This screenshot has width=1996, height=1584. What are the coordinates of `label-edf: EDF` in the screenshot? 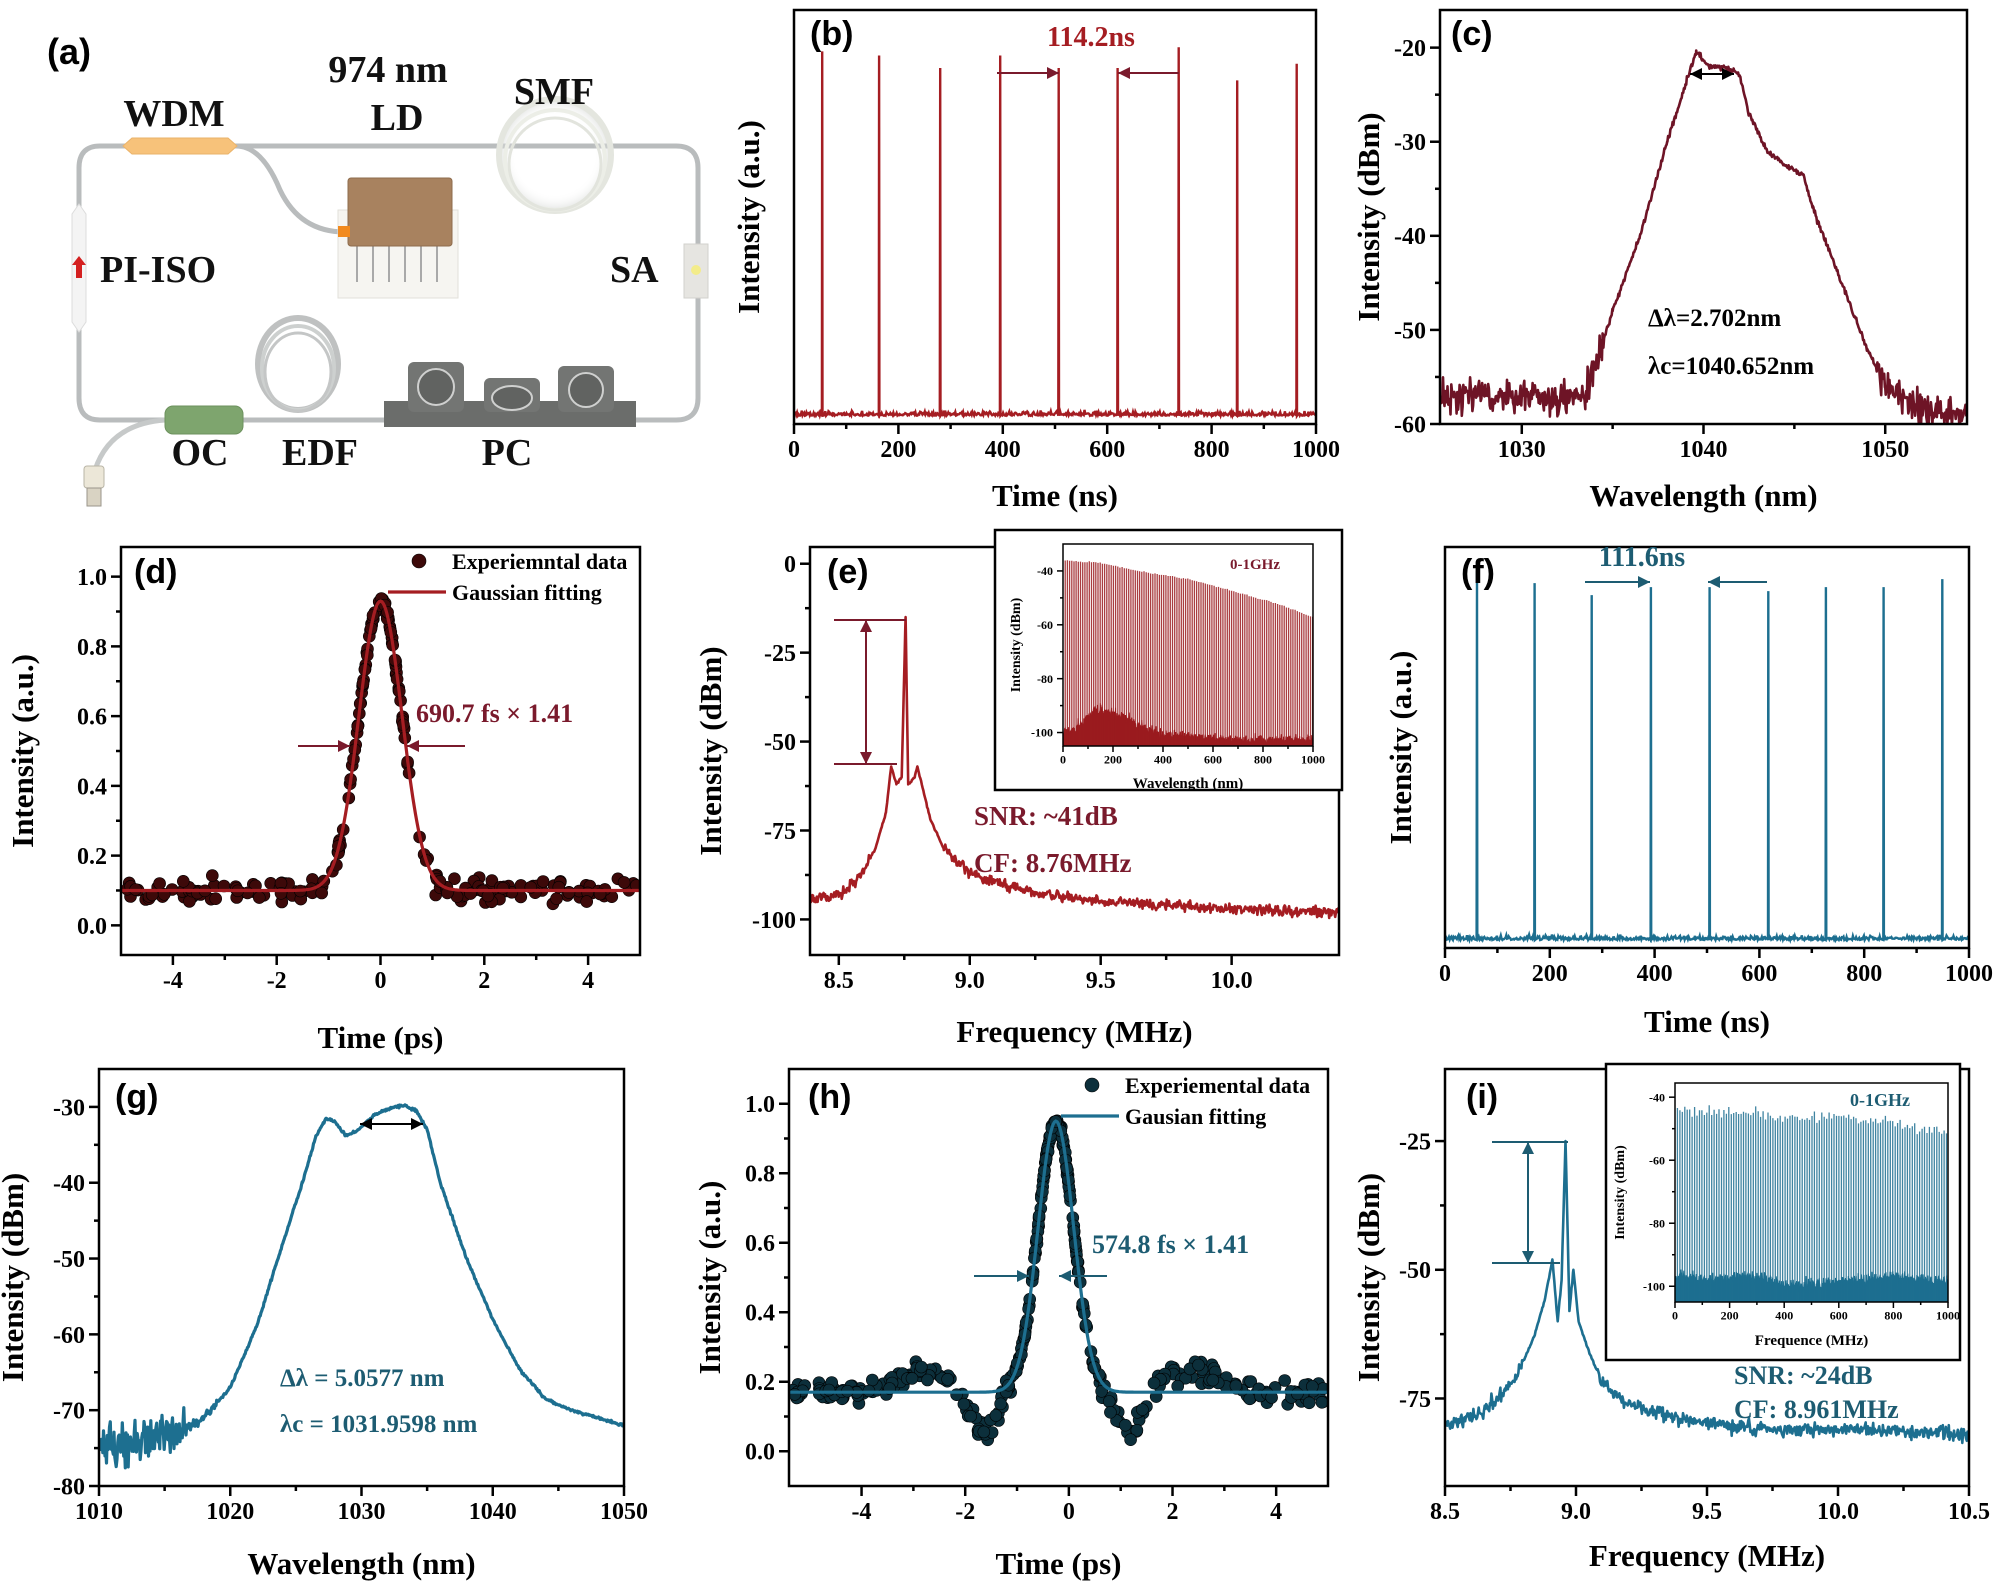 It's located at (320, 453).